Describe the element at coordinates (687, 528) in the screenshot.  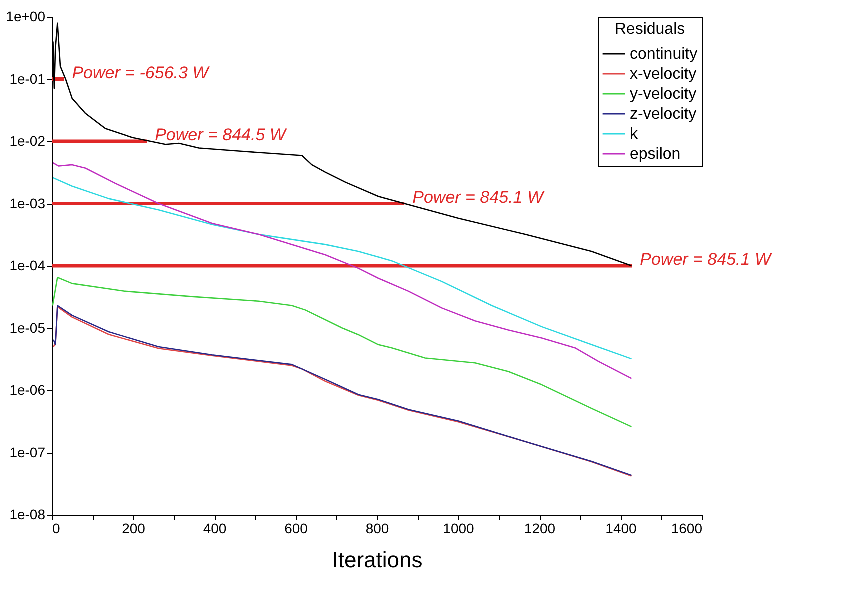
I see `x-tick-label: 1600` at that location.